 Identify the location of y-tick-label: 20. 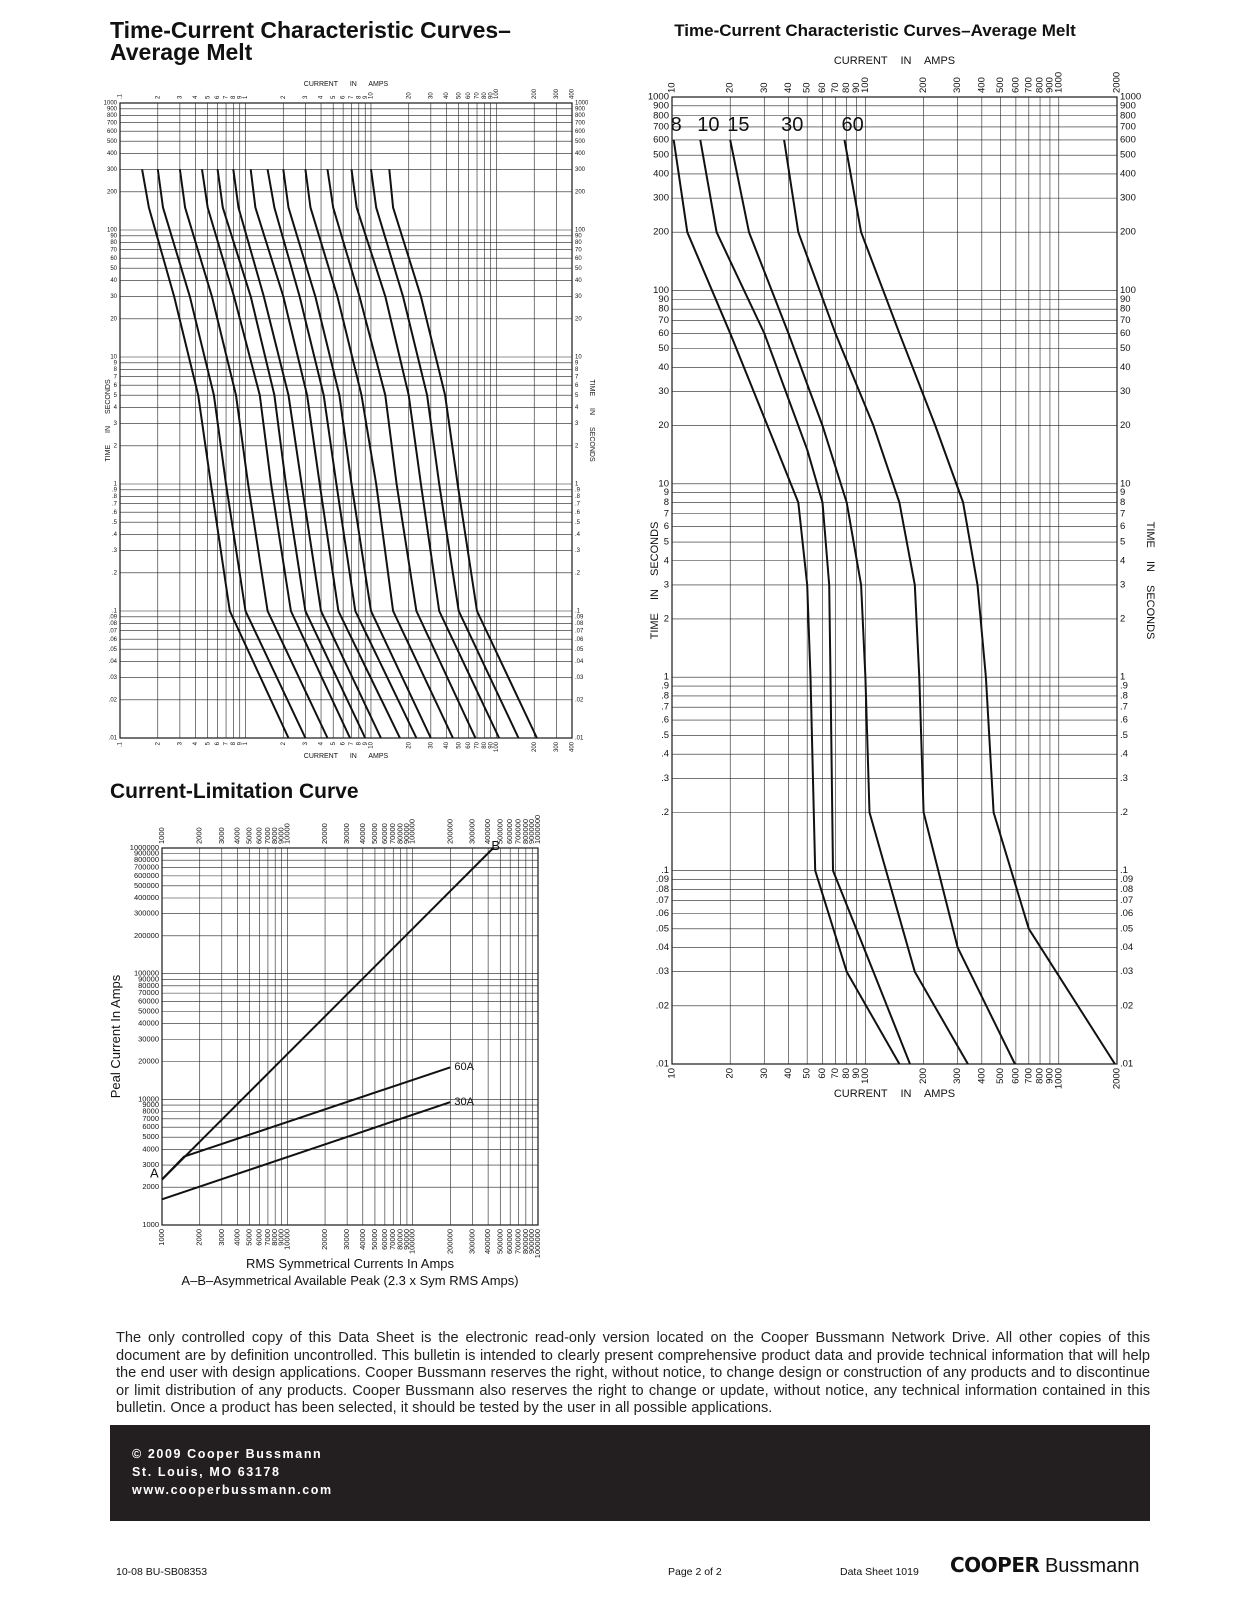
(663, 425).